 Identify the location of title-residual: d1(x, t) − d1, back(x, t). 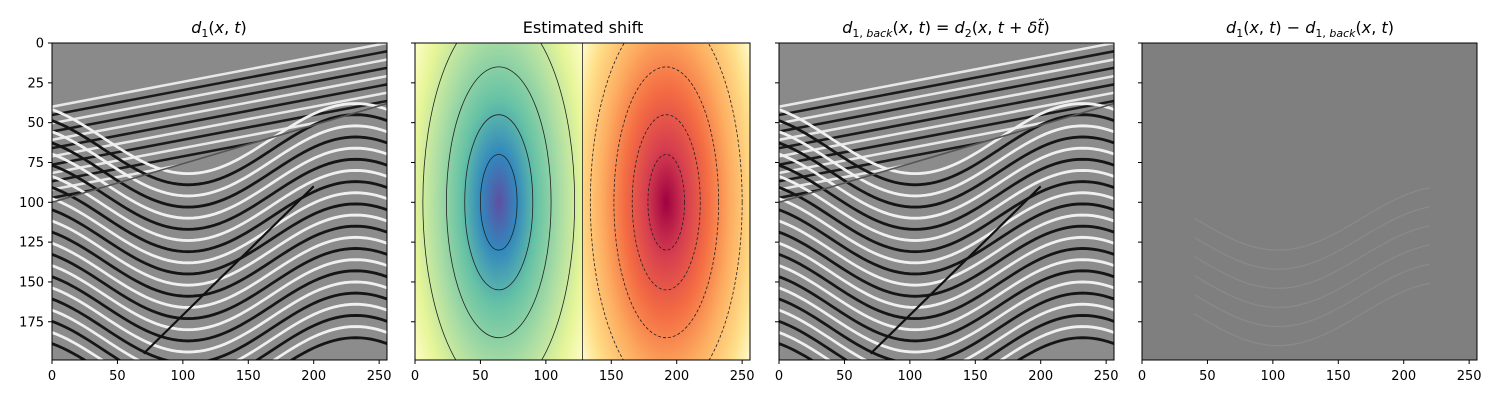
(1310, 29).